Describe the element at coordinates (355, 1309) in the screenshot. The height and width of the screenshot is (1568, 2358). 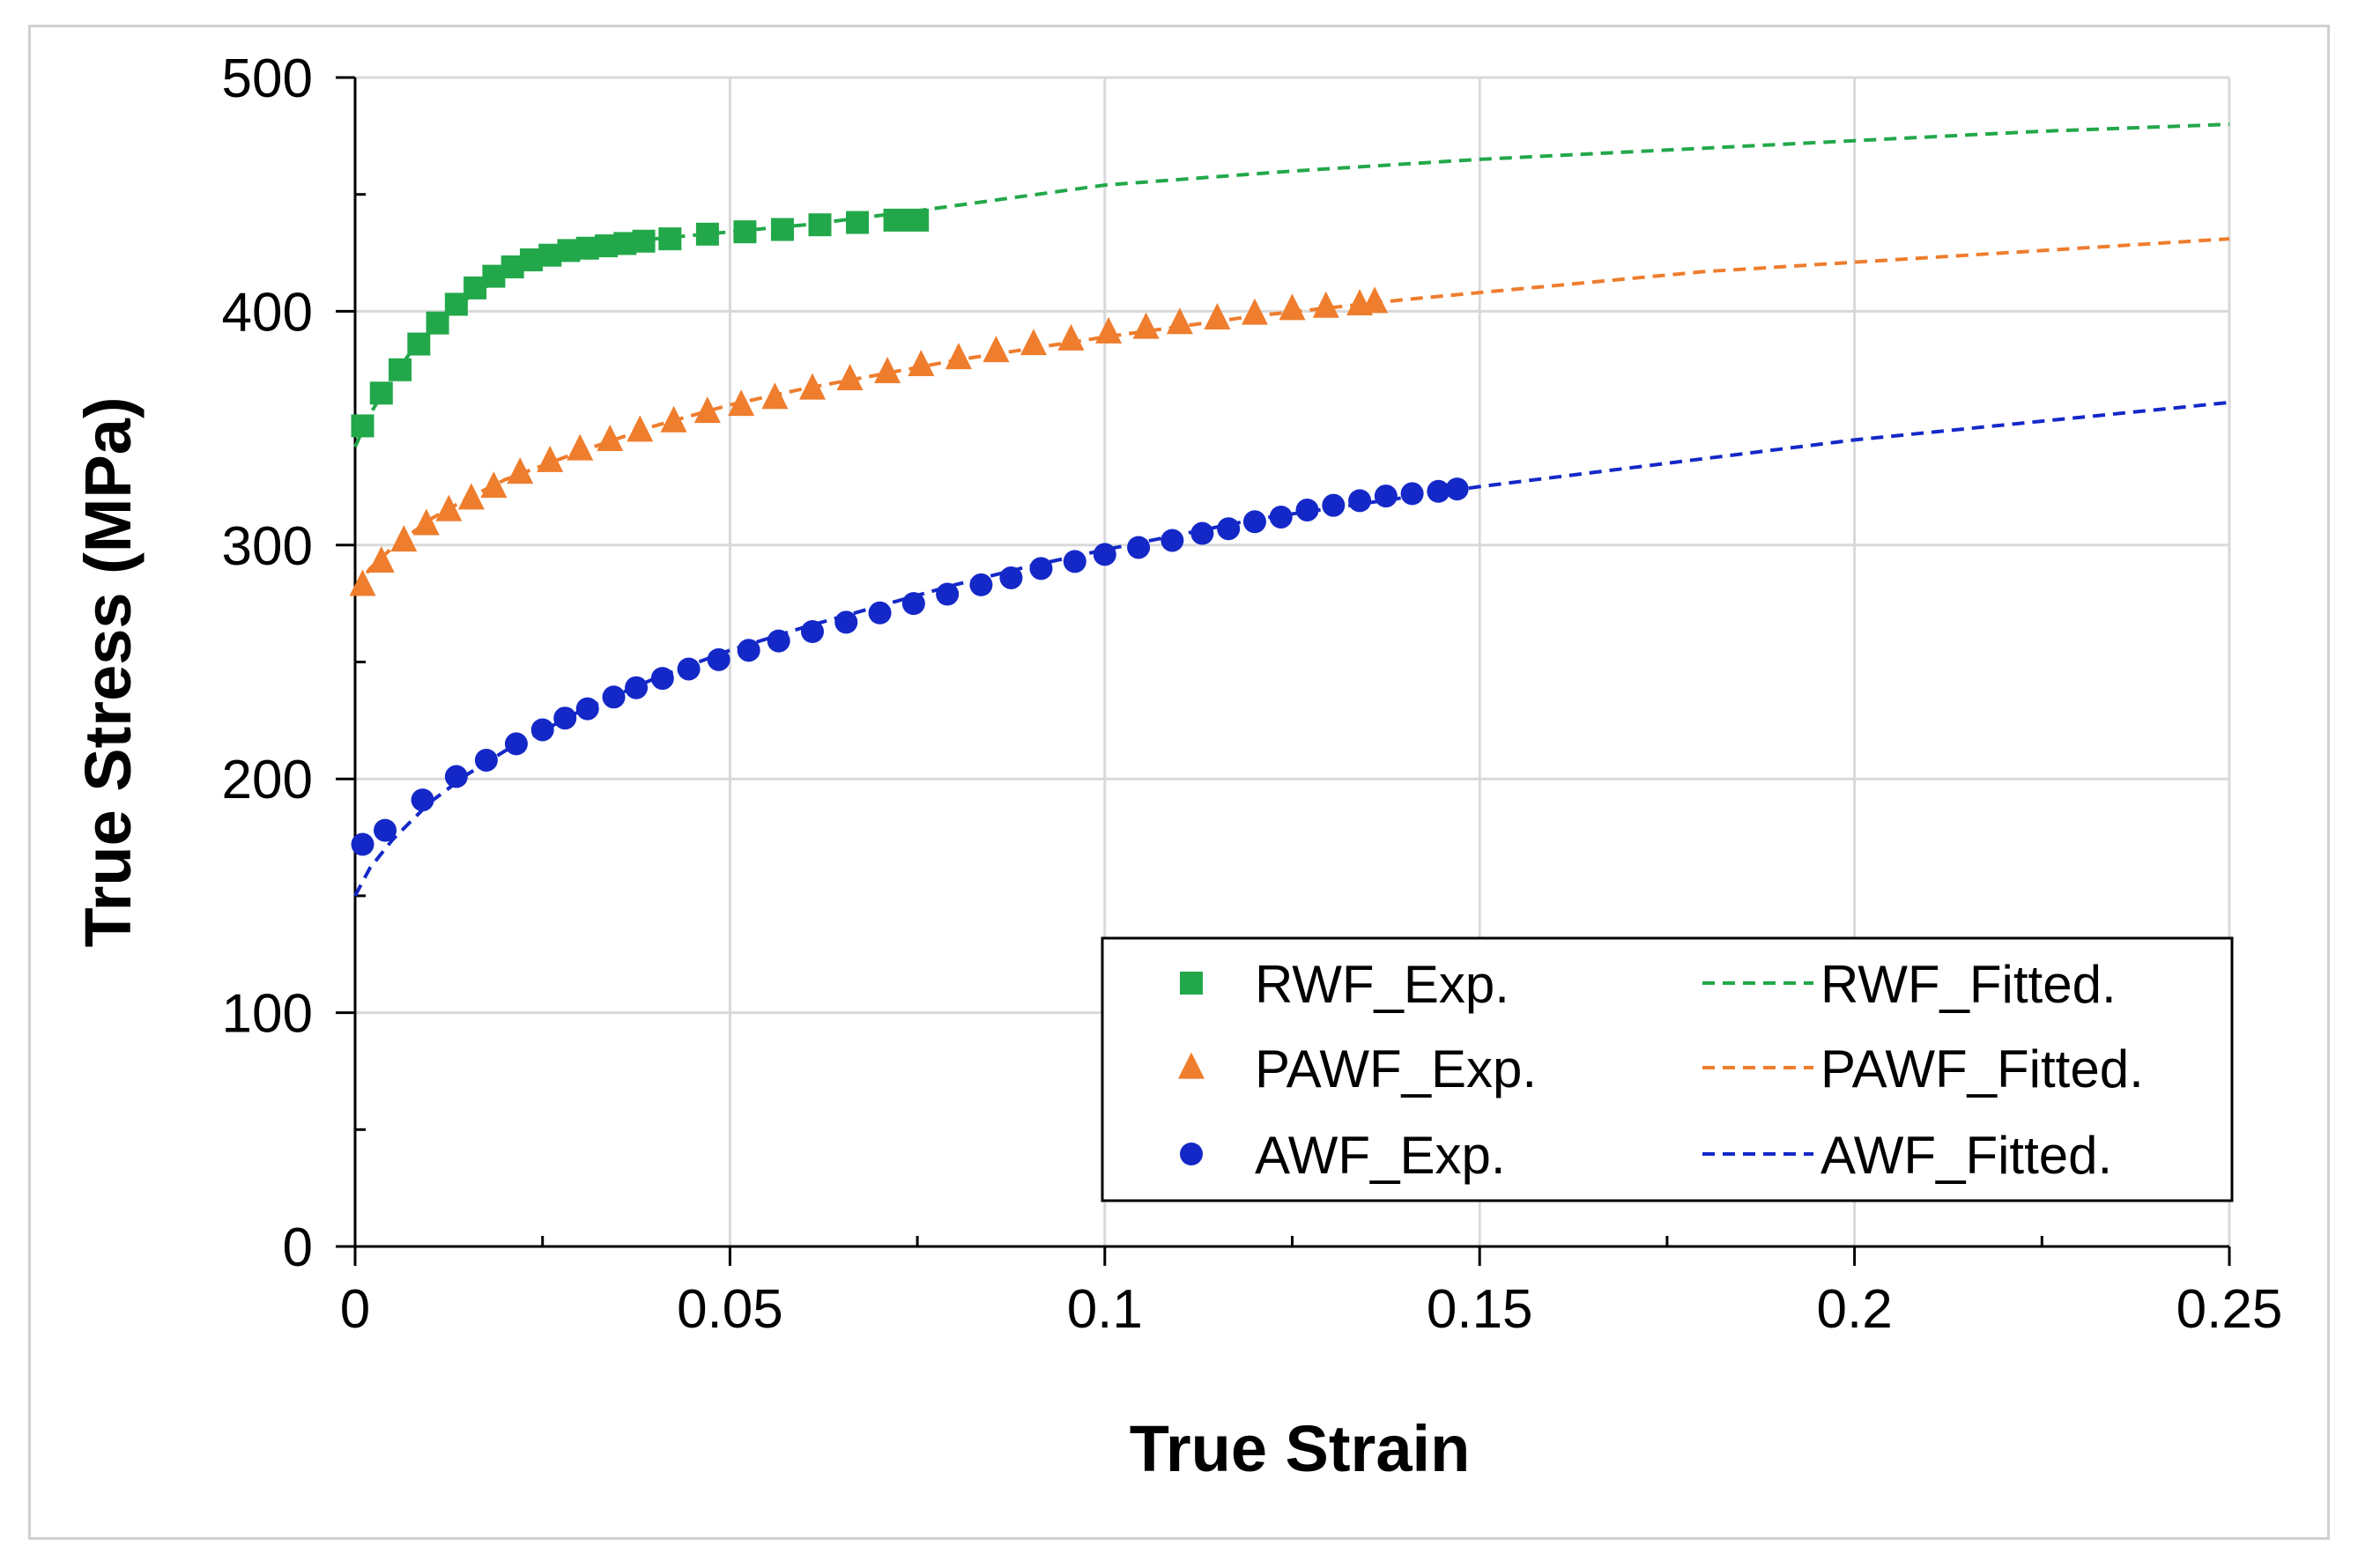
I see `x-tick-label: 0` at that location.